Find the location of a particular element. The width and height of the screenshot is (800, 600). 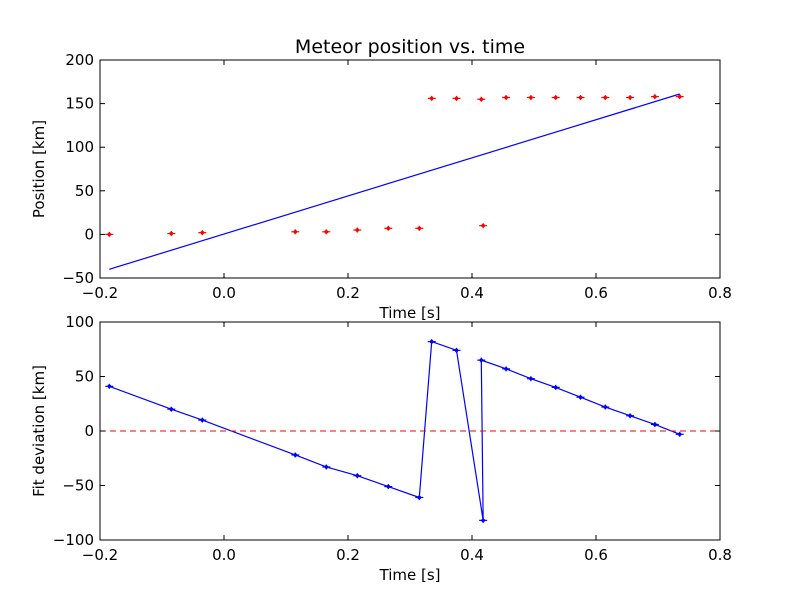

bottom-y-tick-label: 0 is located at coordinates (89, 431).